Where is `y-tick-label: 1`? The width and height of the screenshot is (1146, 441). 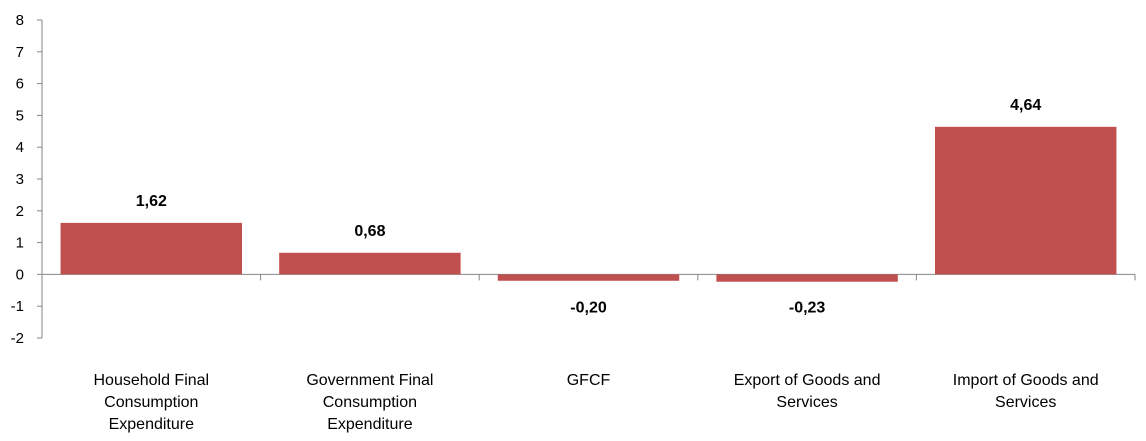 y-tick-label: 1 is located at coordinates (20, 243).